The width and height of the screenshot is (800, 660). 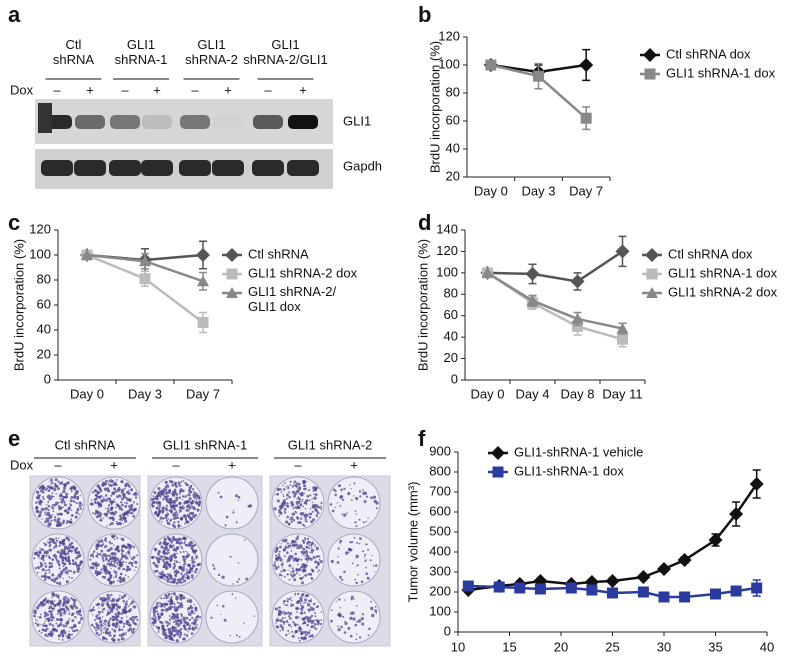 What do you see at coordinates (90, 89) in the screenshot?
I see `lane-sign: +` at bounding box center [90, 89].